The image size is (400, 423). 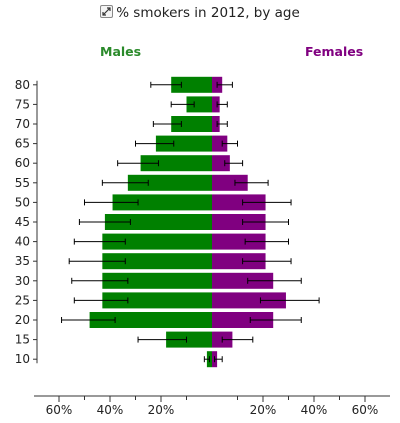 I want to click on y-tick-label-10: 10, so click(x=22, y=359).